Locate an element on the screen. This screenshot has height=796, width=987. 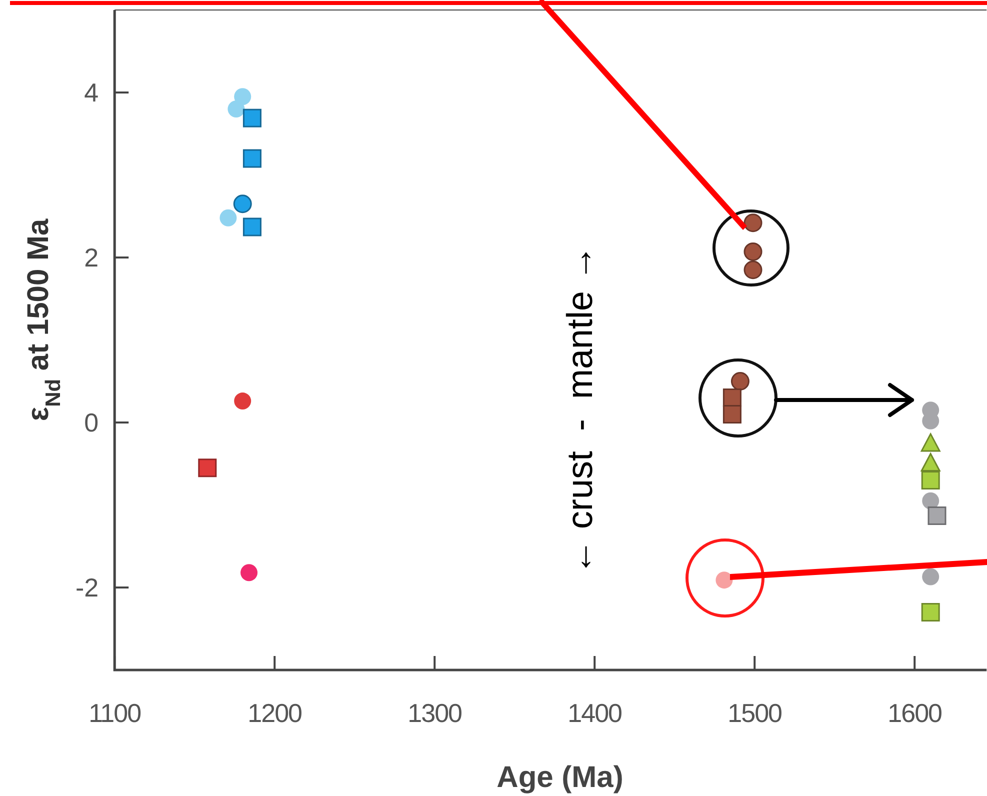
x-tick-label: 1100 is located at coordinates (115, 713).